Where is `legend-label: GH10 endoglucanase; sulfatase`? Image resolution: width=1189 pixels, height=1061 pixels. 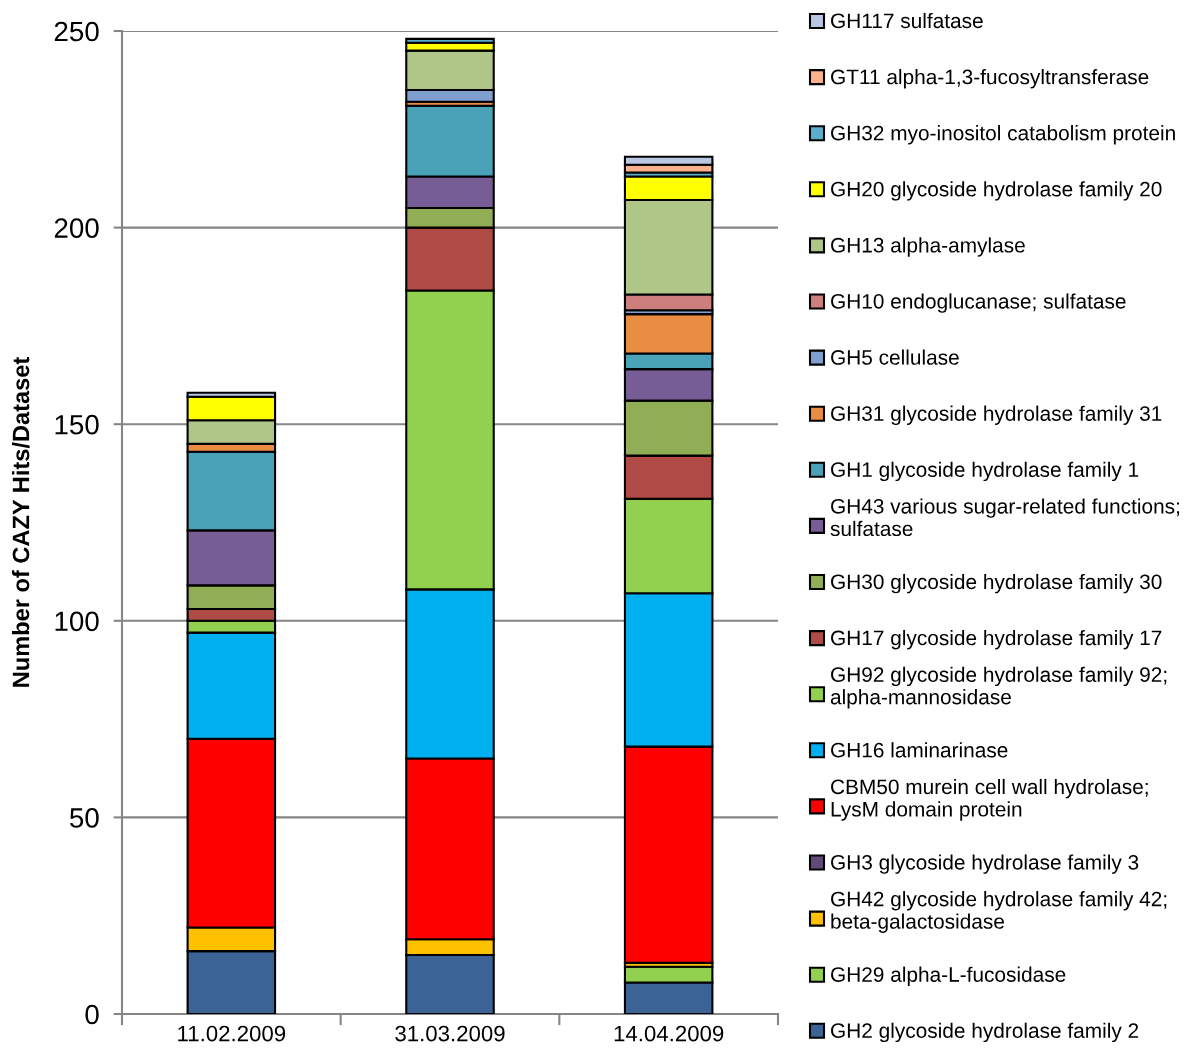 legend-label: GH10 endoglucanase; sulfatase is located at coordinates (978, 303).